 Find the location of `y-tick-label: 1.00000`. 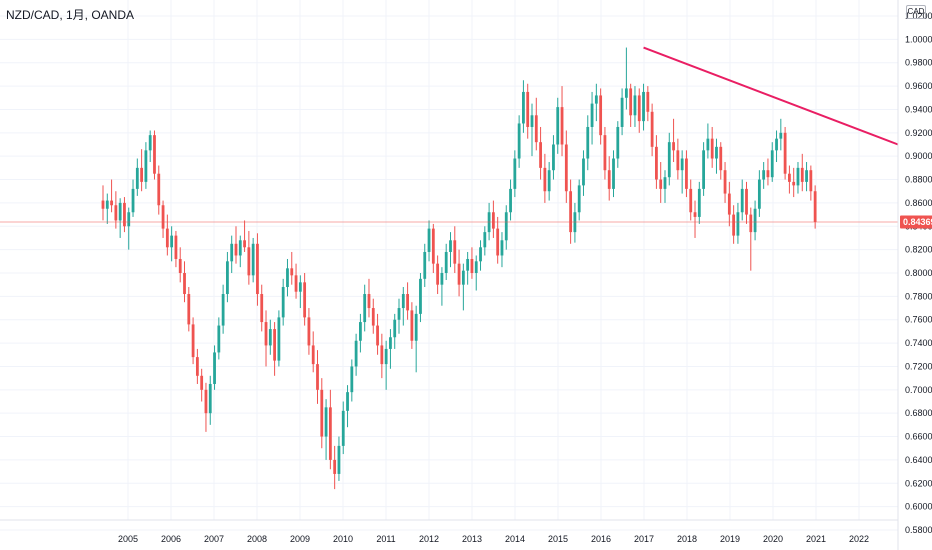

y-tick-label: 1.00000 is located at coordinates (918, 39).